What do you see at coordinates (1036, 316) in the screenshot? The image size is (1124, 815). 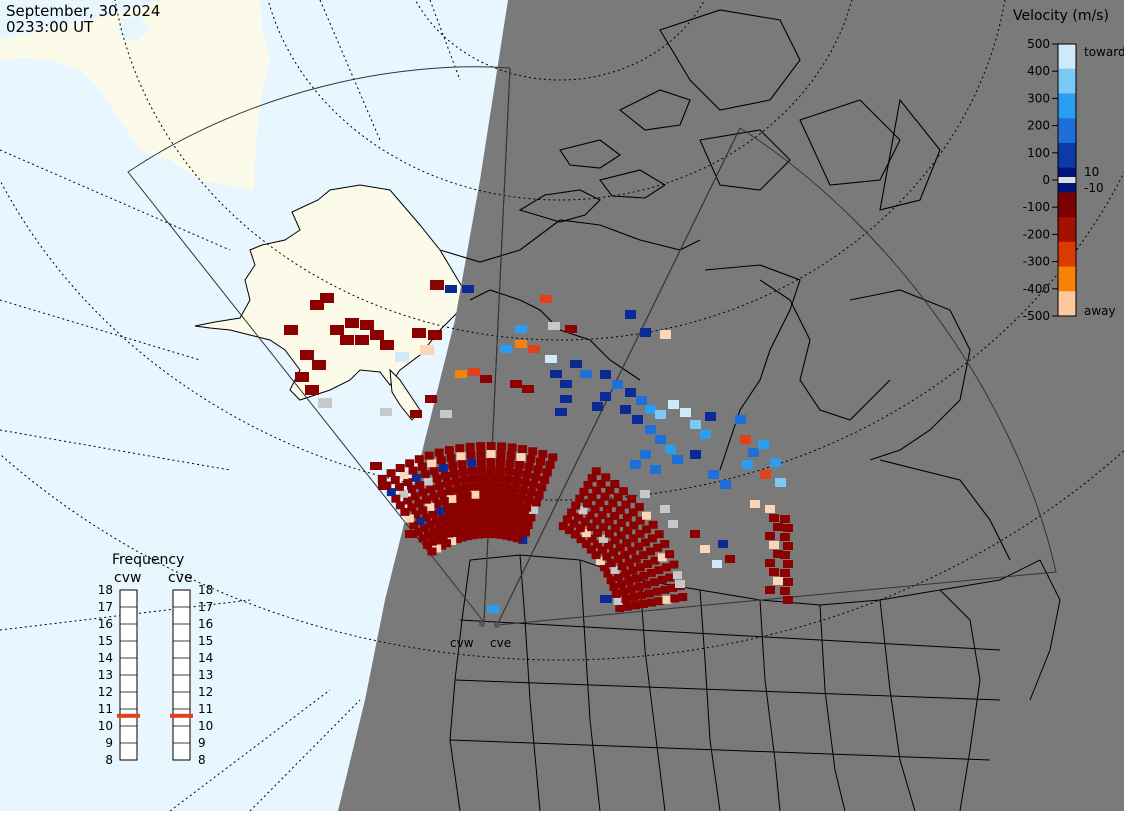 I see `colorbar-tick-label: -500` at bounding box center [1036, 316].